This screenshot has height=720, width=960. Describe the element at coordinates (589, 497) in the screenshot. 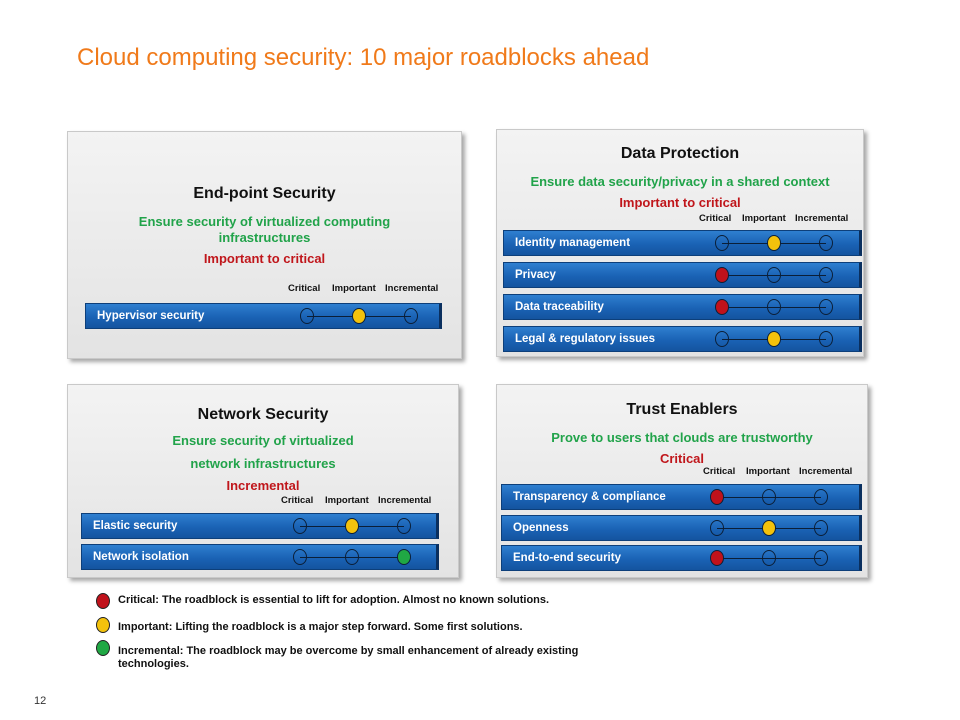

I see `roadblock-label: Transparency & compliance` at that location.